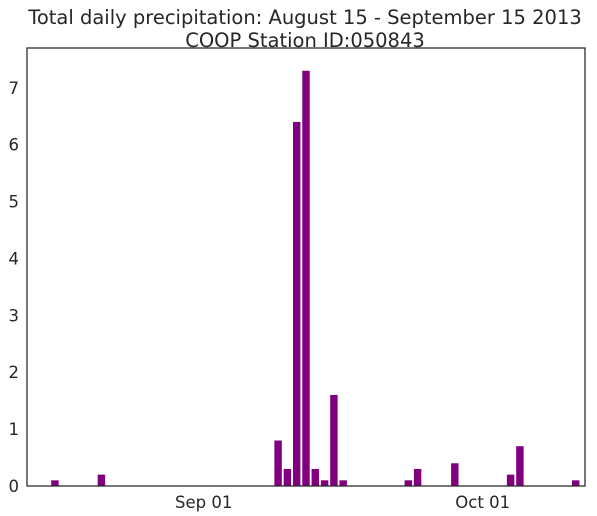  What do you see at coordinates (482, 502) in the screenshot?
I see `x-tick-label: Oct 01` at bounding box center [482, 502].